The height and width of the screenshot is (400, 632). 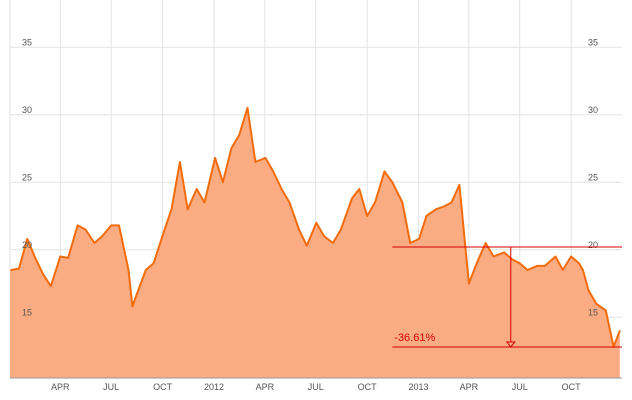 I want to click on x-tick-7: 2013, so click(x=419, y=387).